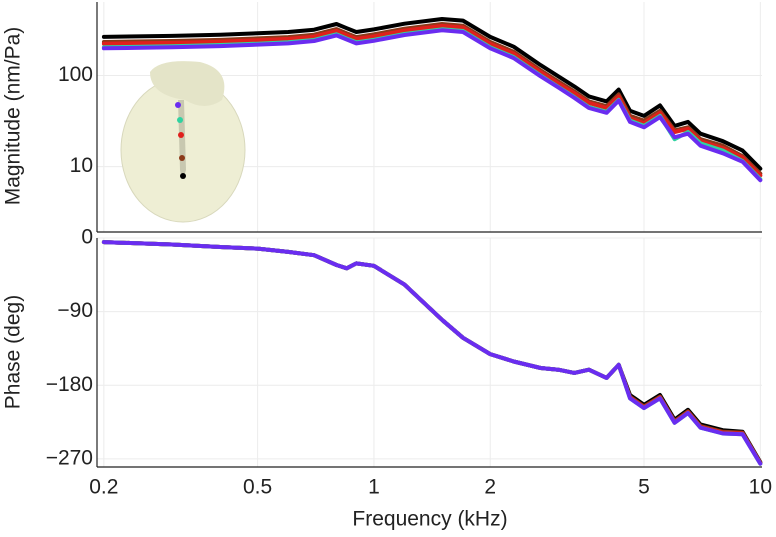  I want to click on y-tick-label: 0, so click(87, 237).